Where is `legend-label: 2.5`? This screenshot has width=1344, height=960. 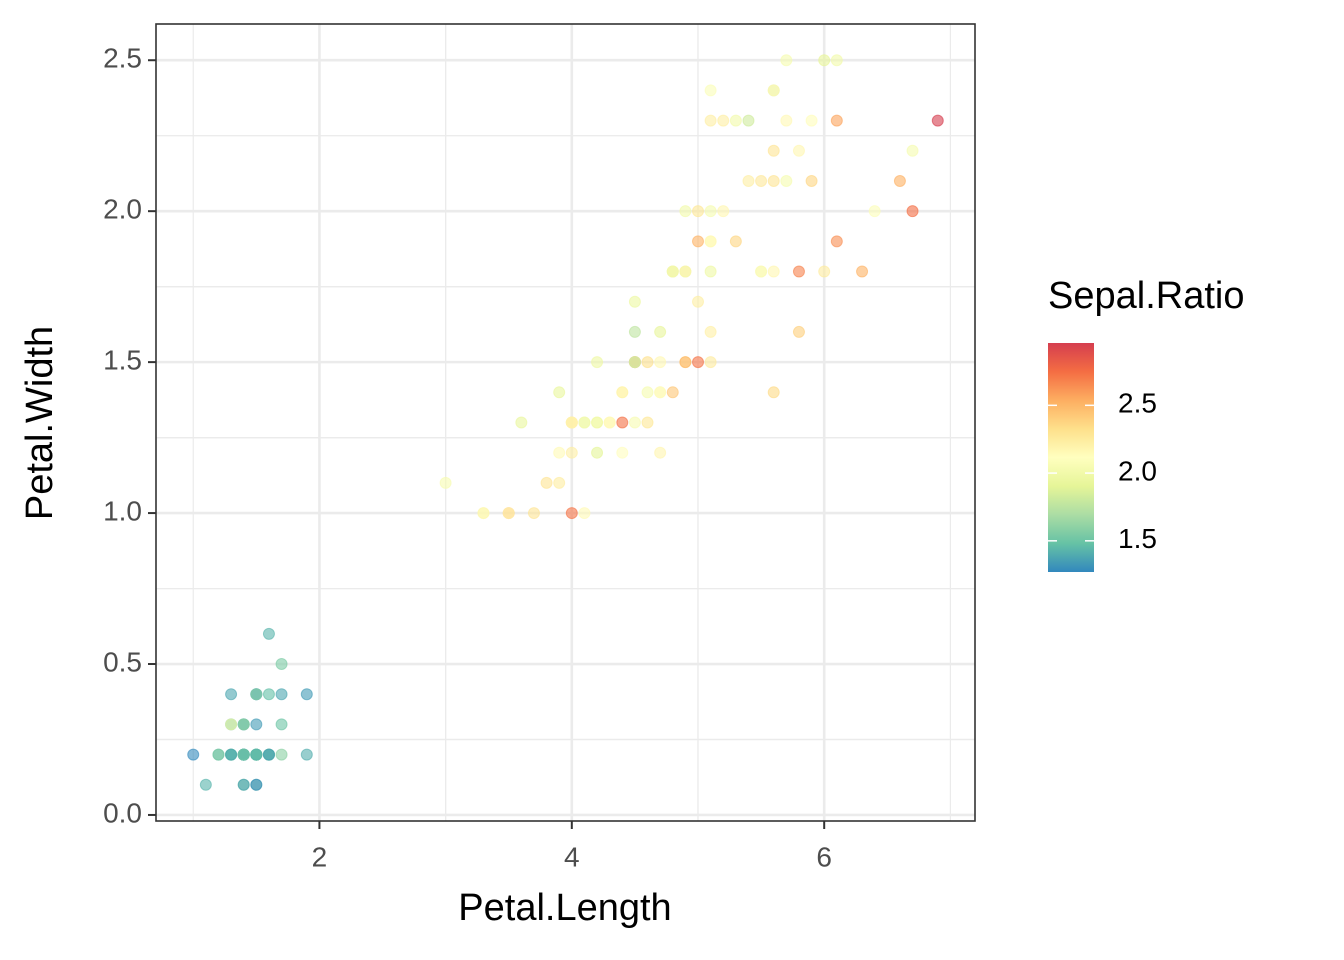 legend-label: 2.5 is located at coordinates (1137, 403).